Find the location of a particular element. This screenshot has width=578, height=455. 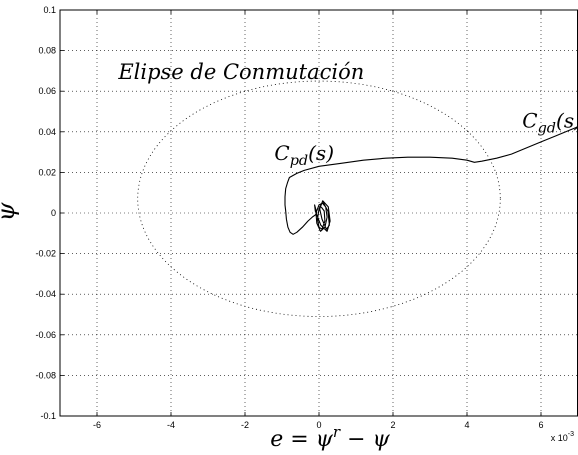

x-tick-label: -4 is located at coordinates (171, 425).